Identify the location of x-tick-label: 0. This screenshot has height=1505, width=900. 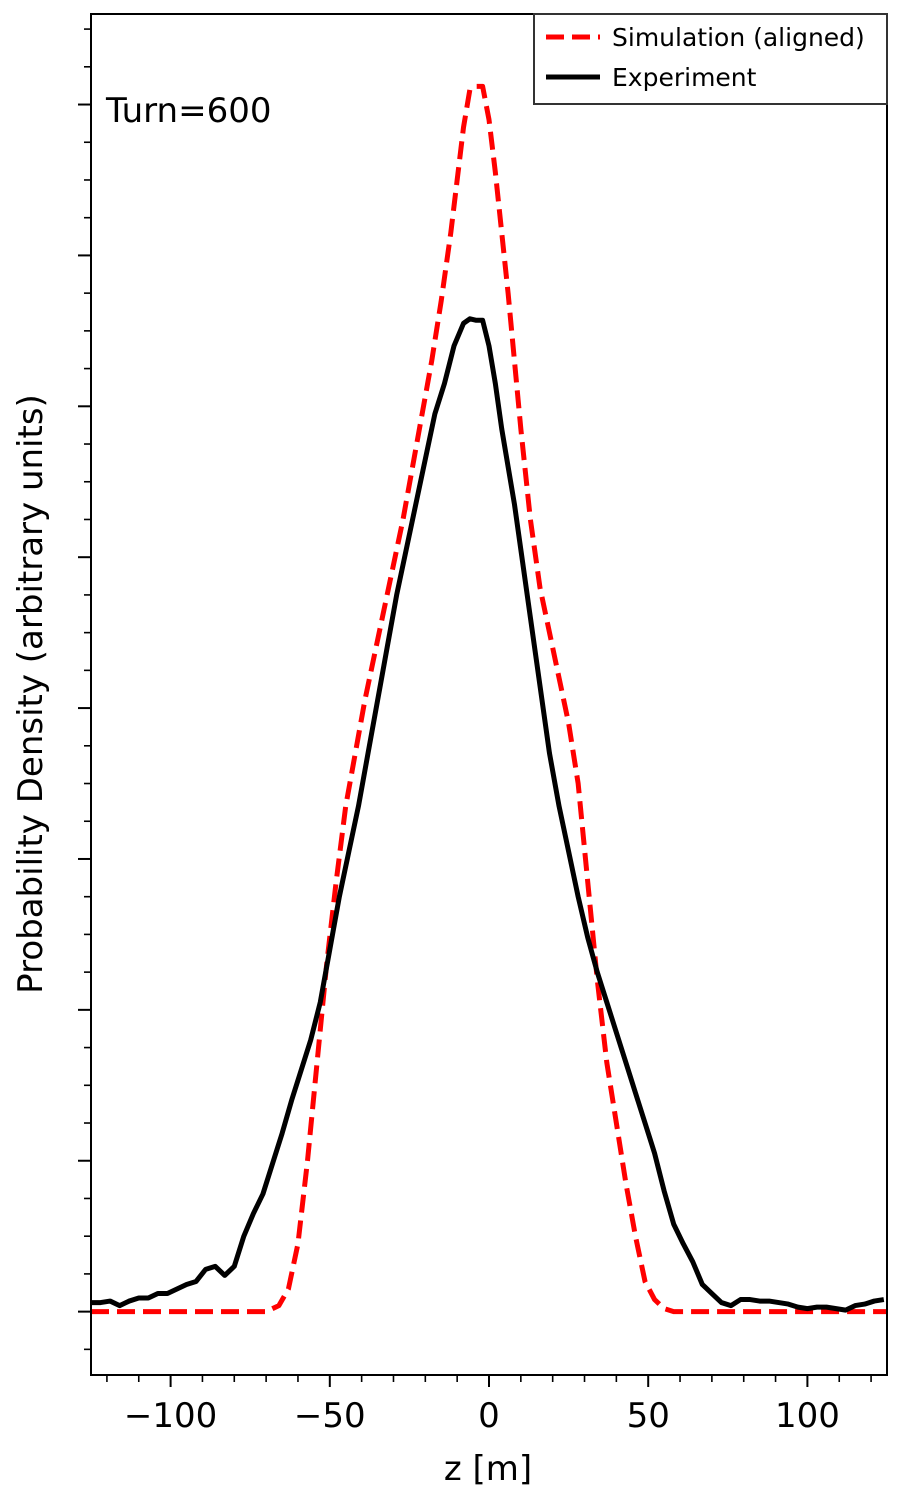
(489, 1416).